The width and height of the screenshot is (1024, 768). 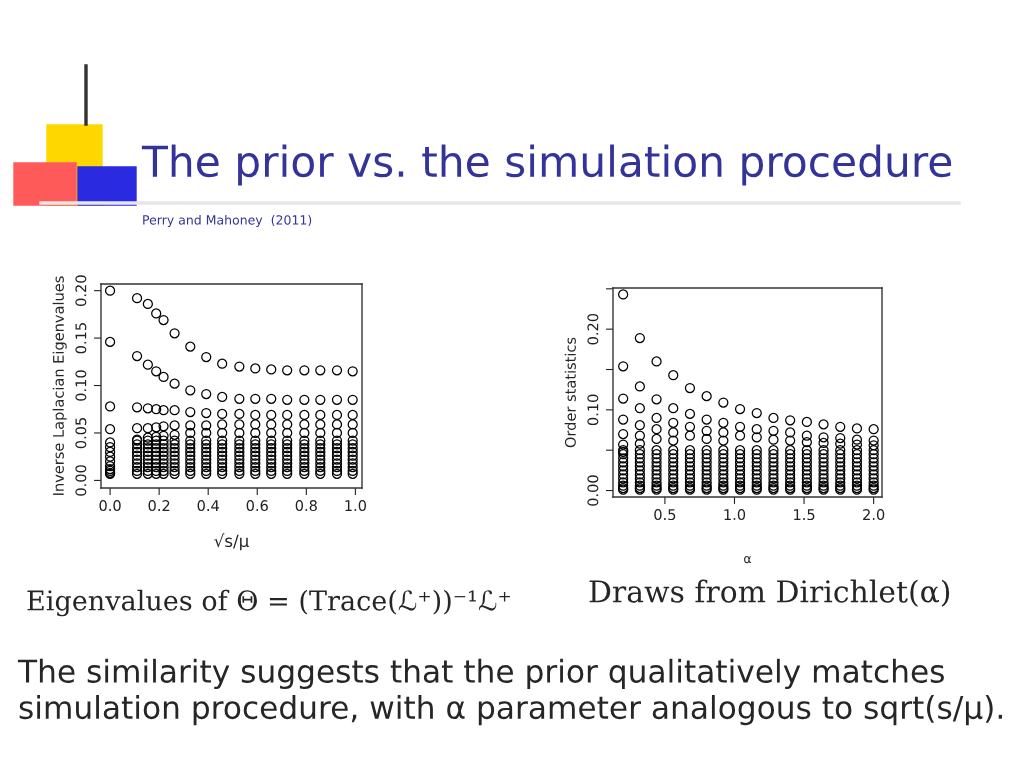 What do you see at coordinates (268, 603) in the screenshot?
I see `text: Eigenvalues of Θ = (Trace(ℒ⁺))⁻¹ℒ⁺` at bounding box center [268, 603].